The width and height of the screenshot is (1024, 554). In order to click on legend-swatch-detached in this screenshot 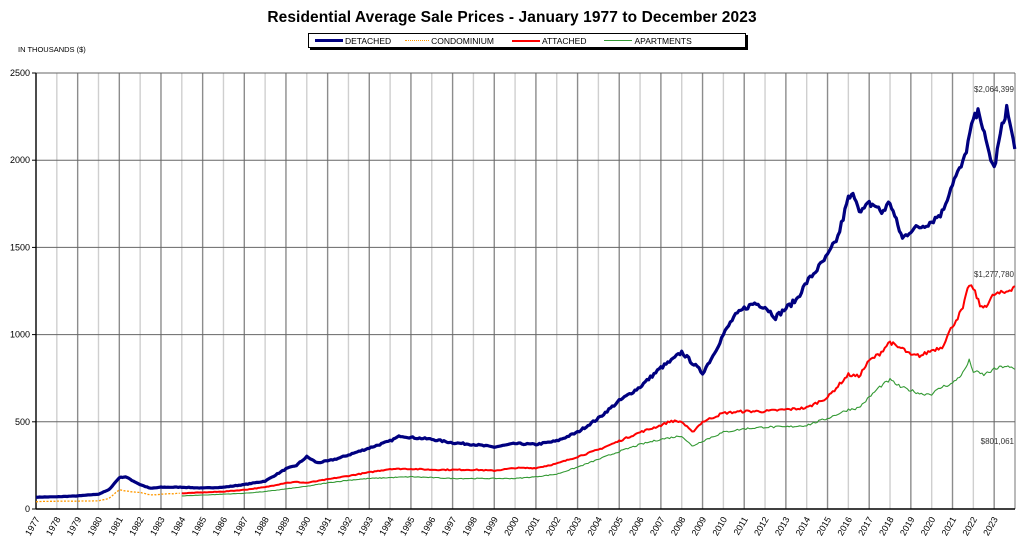, I will do `click(329, 40)`.